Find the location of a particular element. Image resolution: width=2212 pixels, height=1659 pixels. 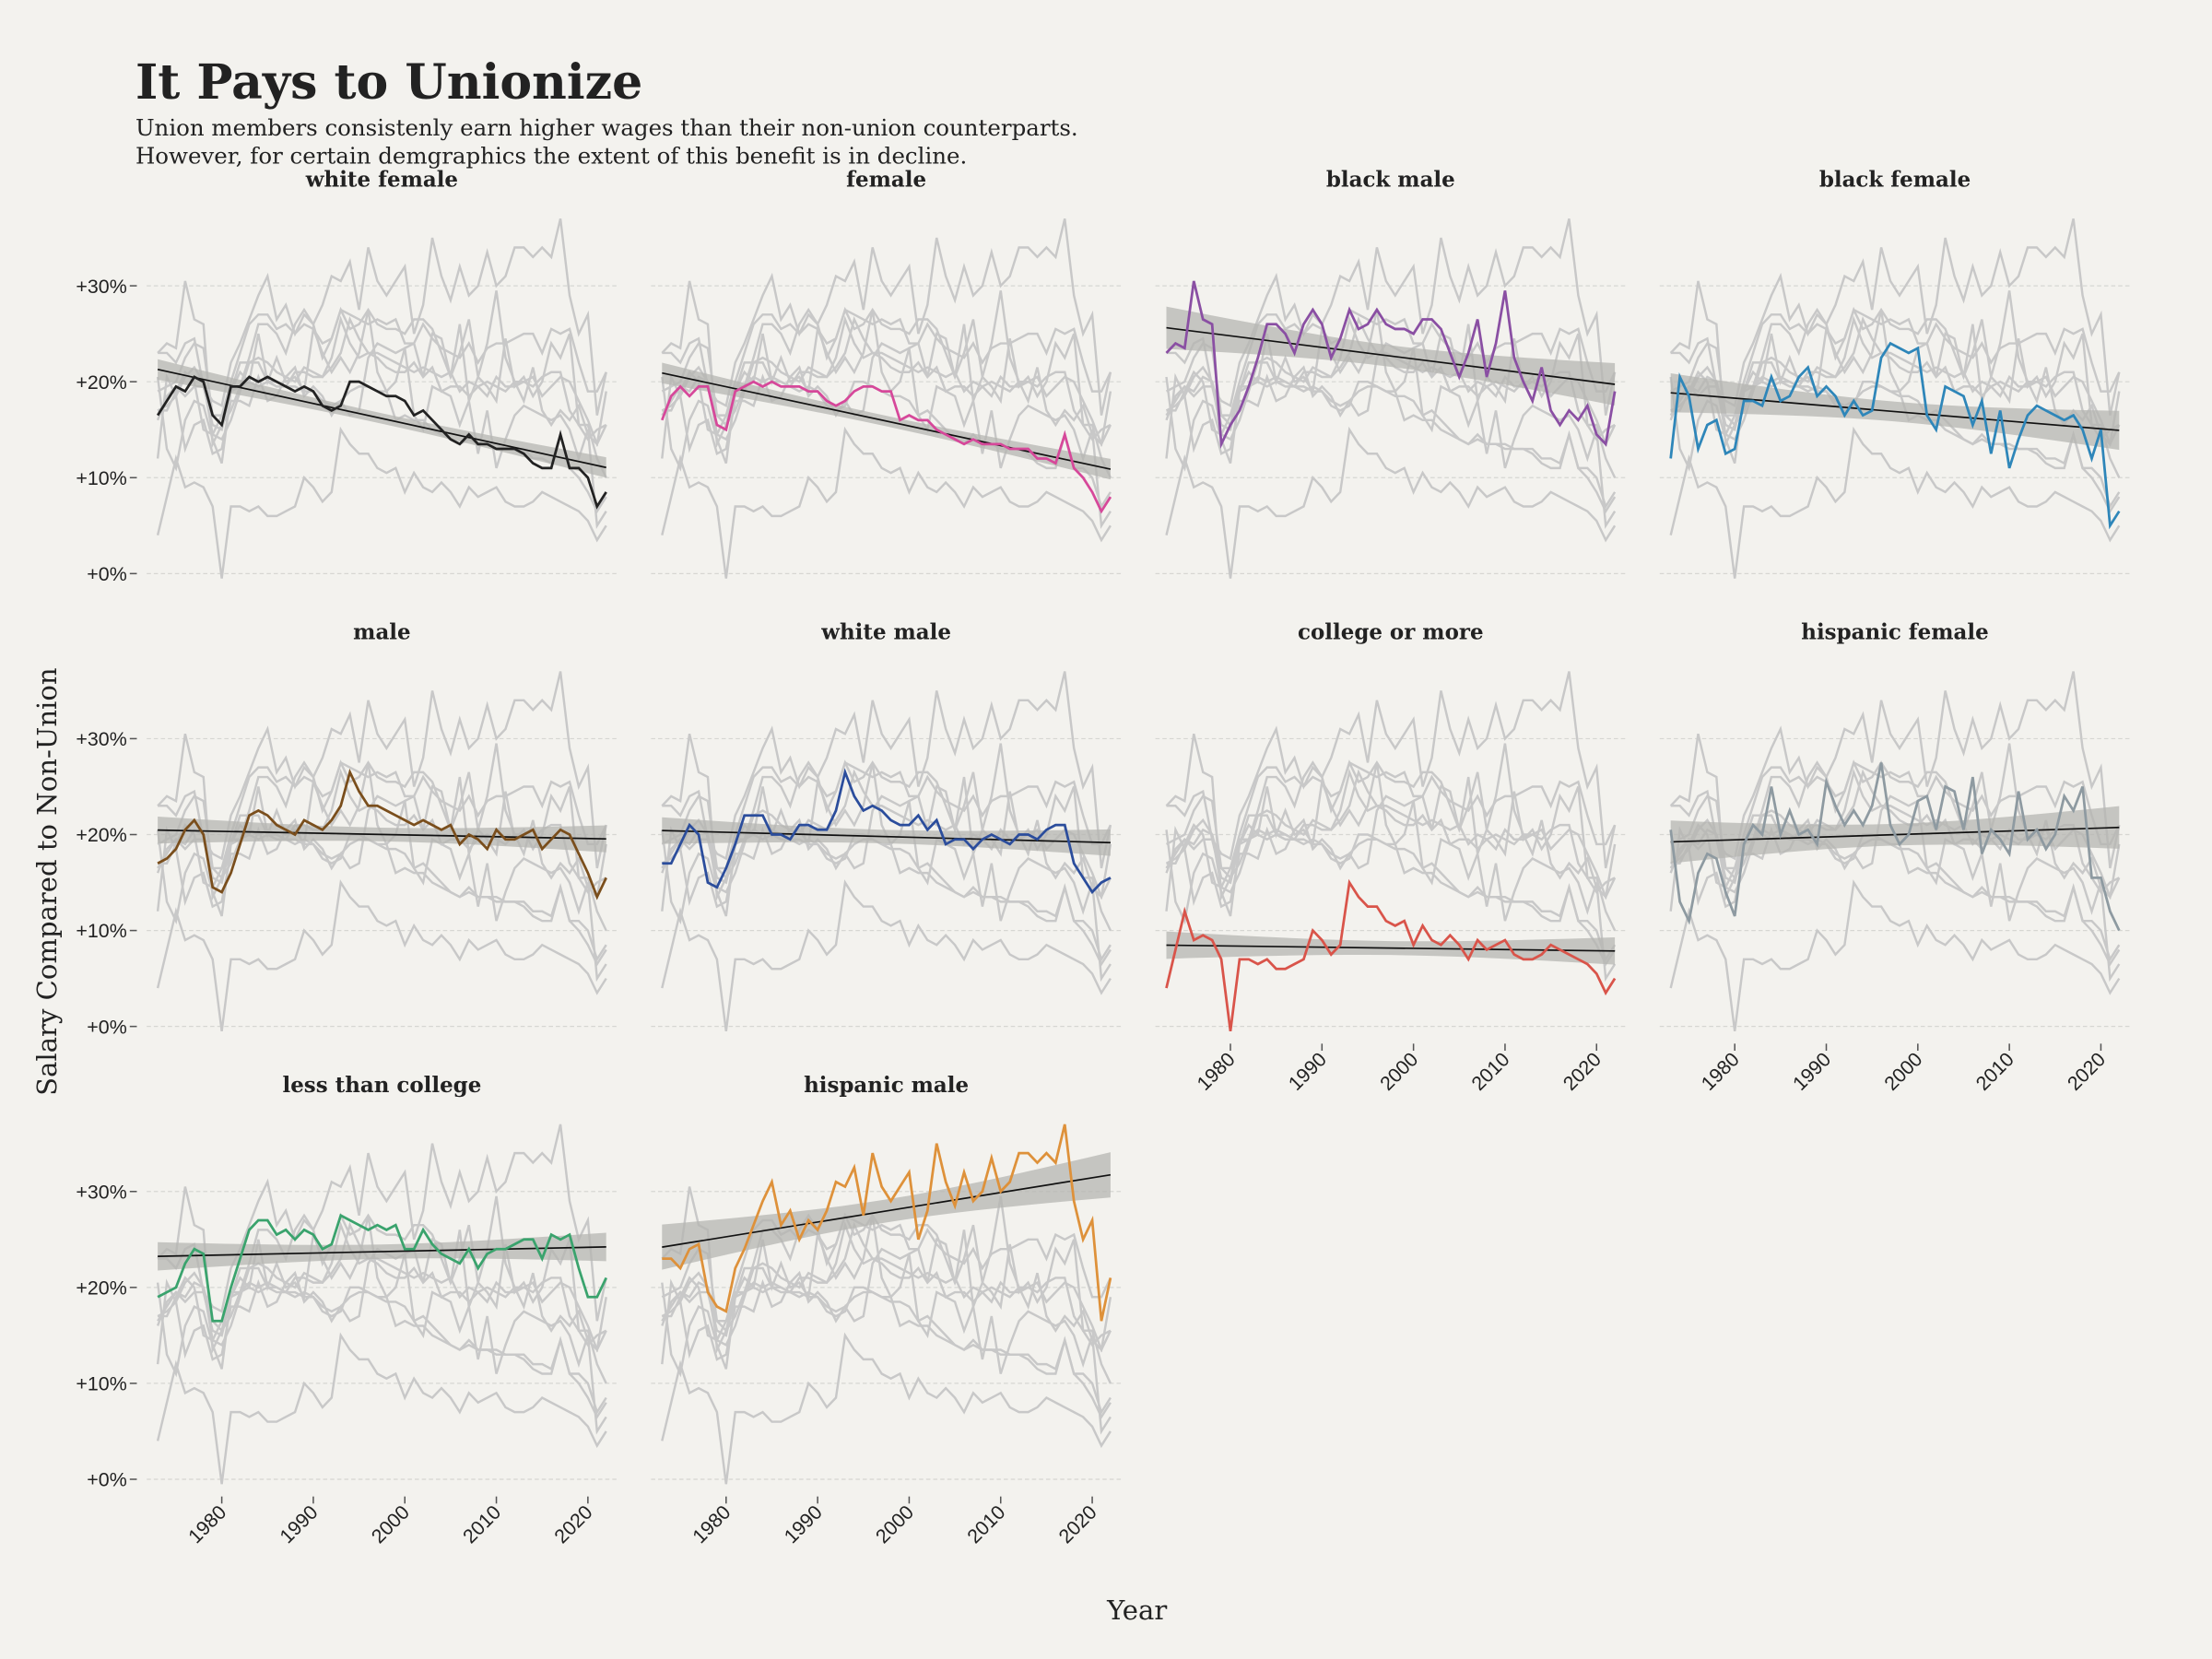

panel: female is located at coordinates (886, 373).